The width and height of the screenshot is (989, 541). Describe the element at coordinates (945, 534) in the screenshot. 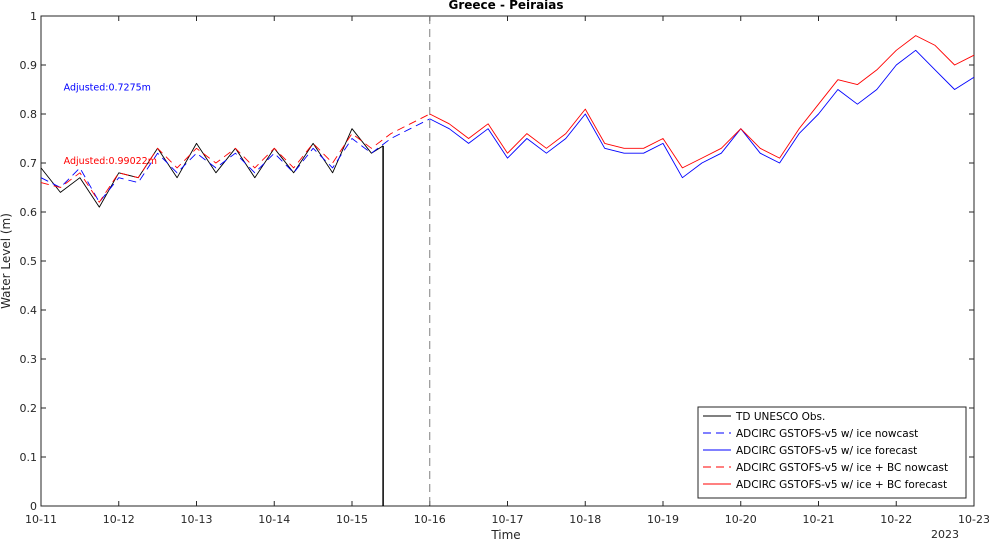

I see `x-axis-year-label: 2023` at that location.